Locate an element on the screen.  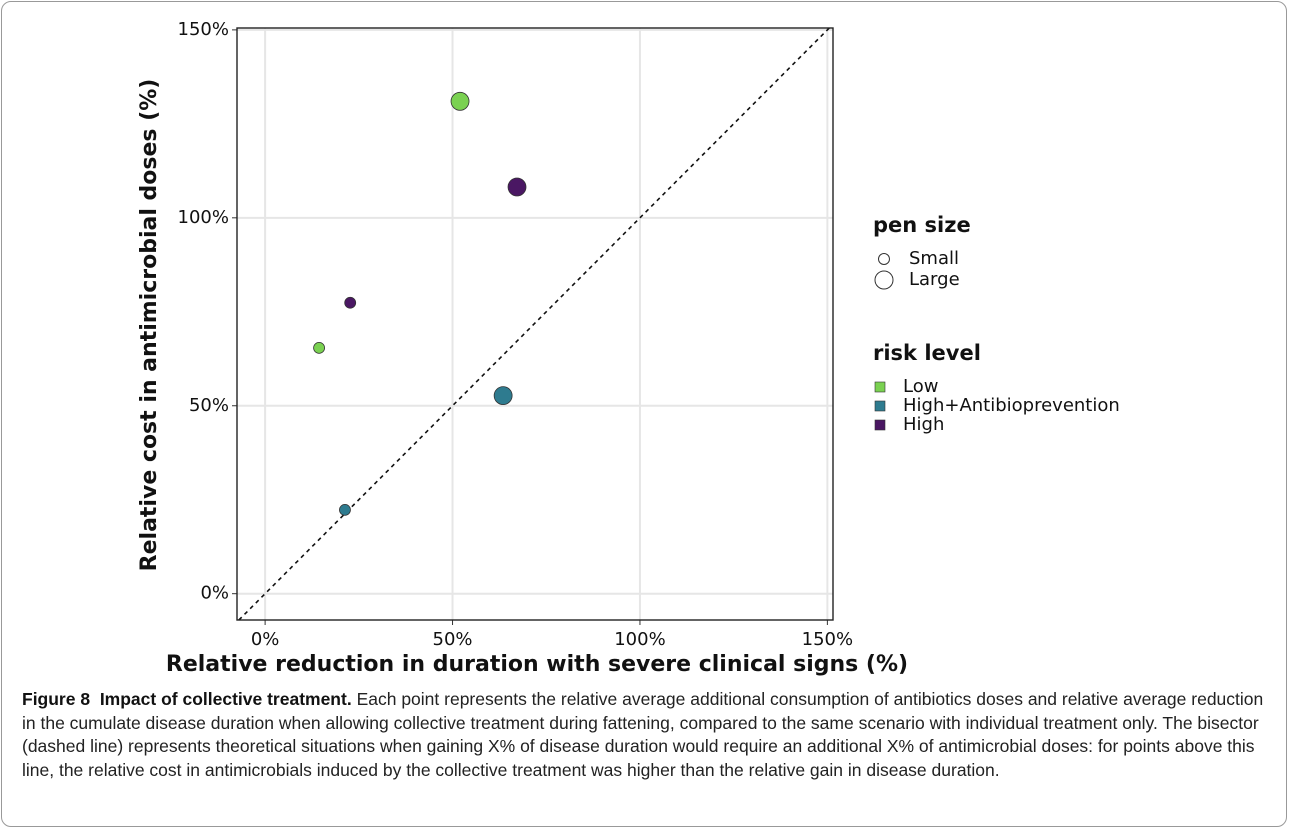
size-legend-label: Large is located at coordinates (934, 279).